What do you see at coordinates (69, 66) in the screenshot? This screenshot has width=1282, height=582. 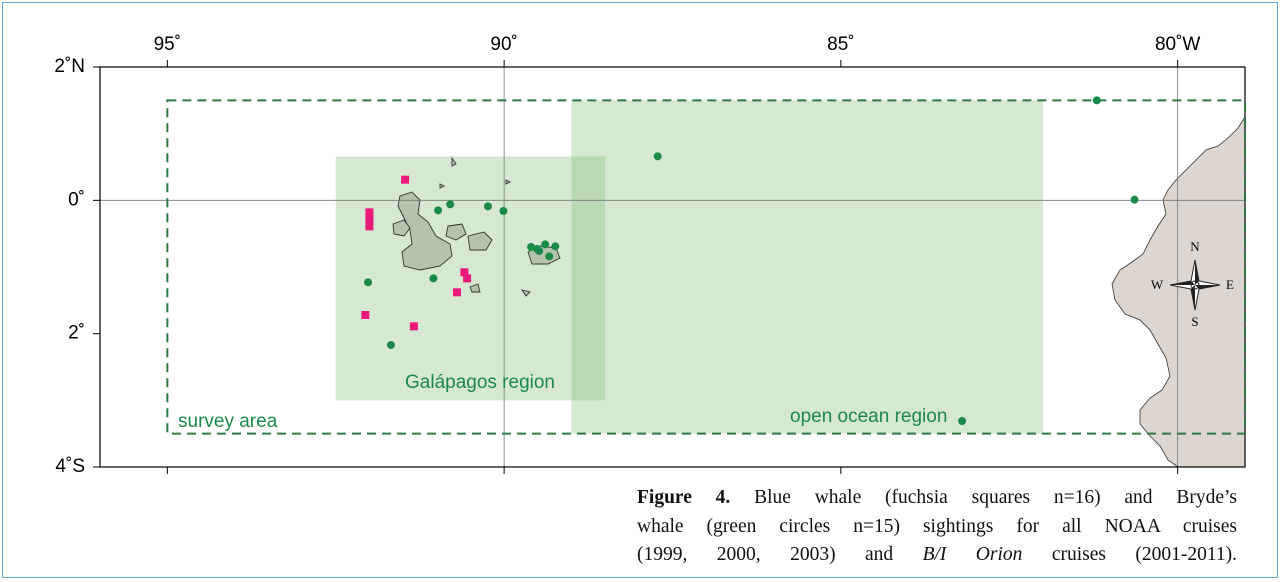 I see `y-tick-label: 2˚N` at bounding box center [69, 66].